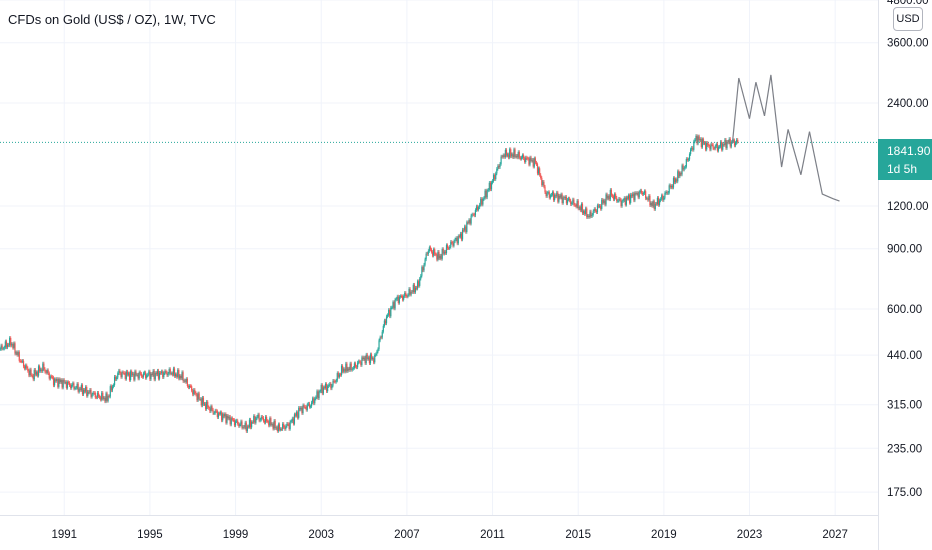 This screenshot has height=550, width=932. Describe the element at coordinates (908, 104) in the screenshot. I see `y-tick-label: 2400.00` at that location.